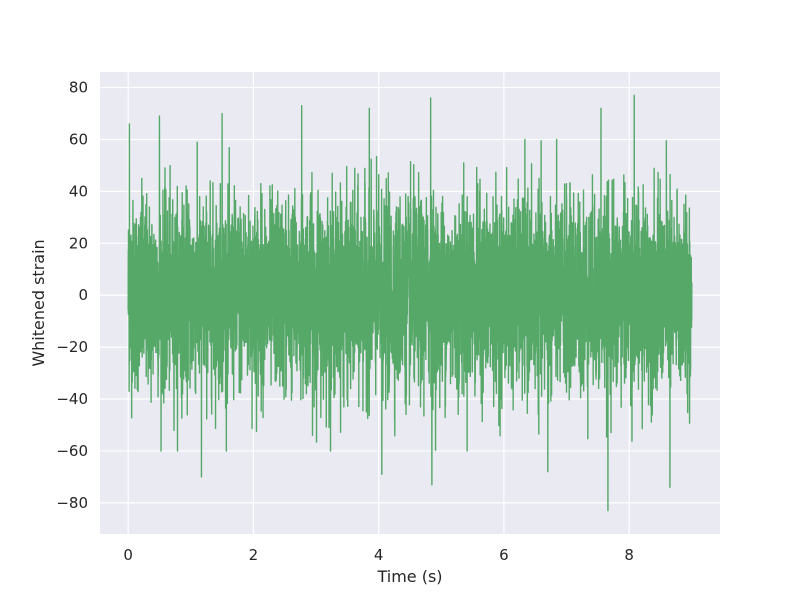  Describe the element at coordinates (254, 555) in the screenshot. I see `x-tick-label: 2` at that location.